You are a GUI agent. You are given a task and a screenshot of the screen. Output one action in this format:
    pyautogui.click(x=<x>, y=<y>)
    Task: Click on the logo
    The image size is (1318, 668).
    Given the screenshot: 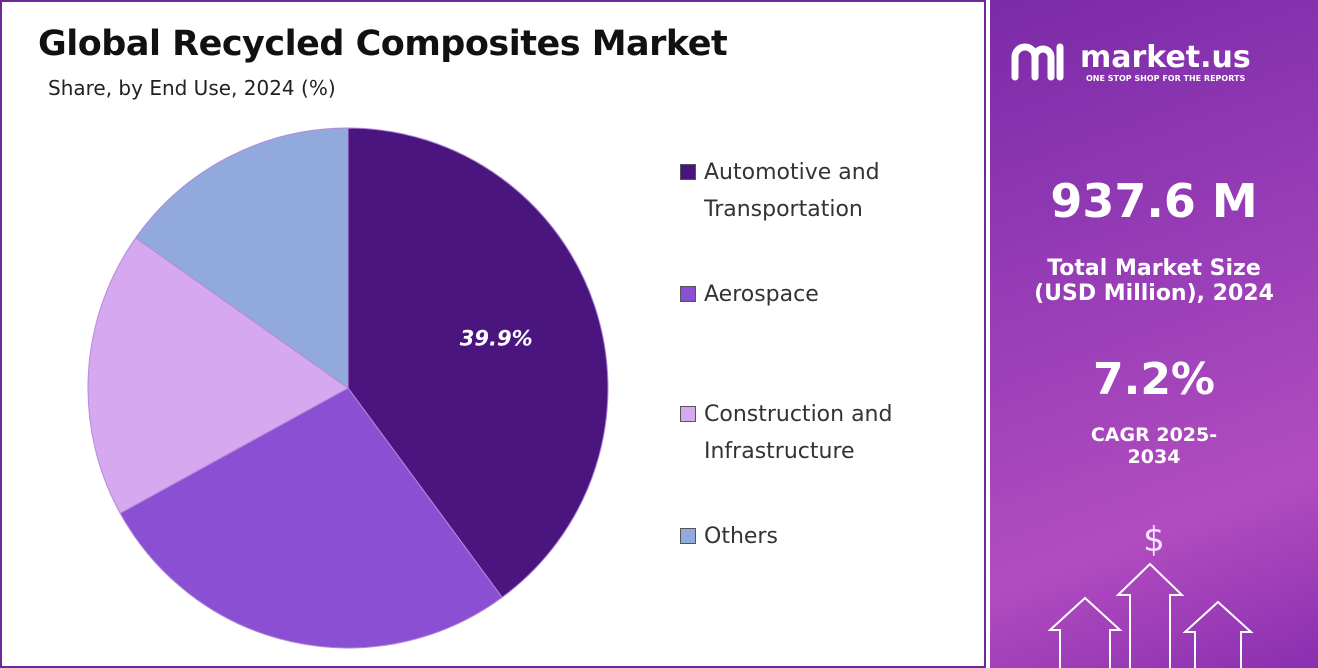 What is the action you would take?
    pyautogui.click(x=1037, y=62)
    